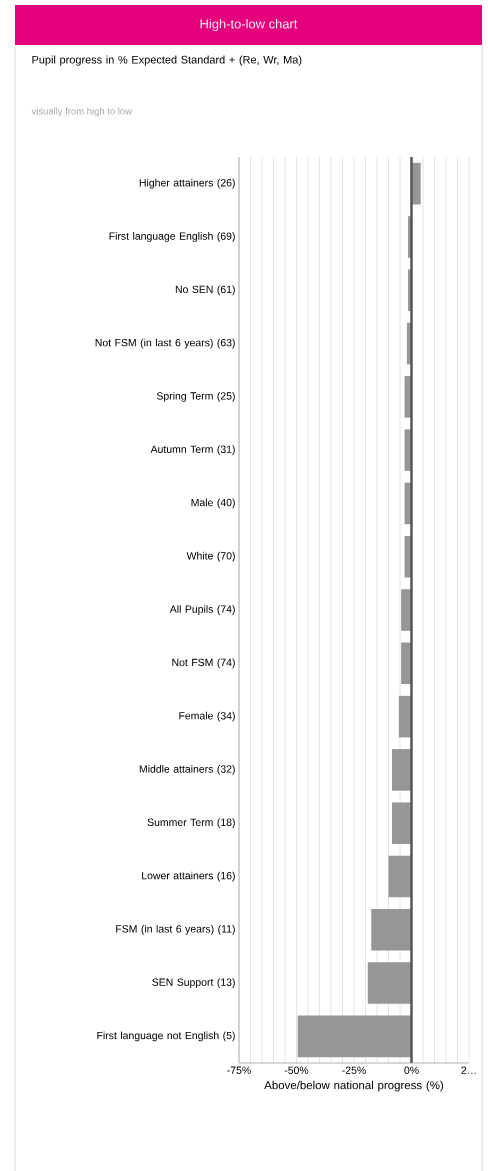  I want to click on y-tick-label: Summer Term (18), so click(191, 823).